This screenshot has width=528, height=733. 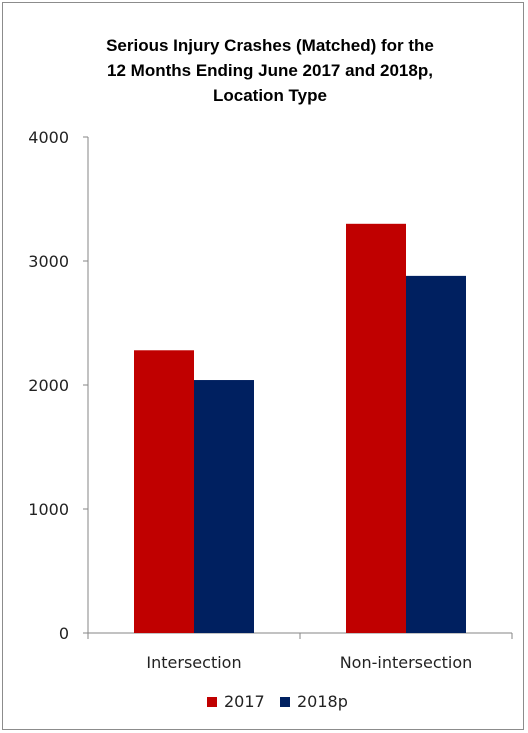 What do you see at coordinates (212, 702) in the screenshot?
I see `legend-swatch-2017` at bounding box center [212, 702].